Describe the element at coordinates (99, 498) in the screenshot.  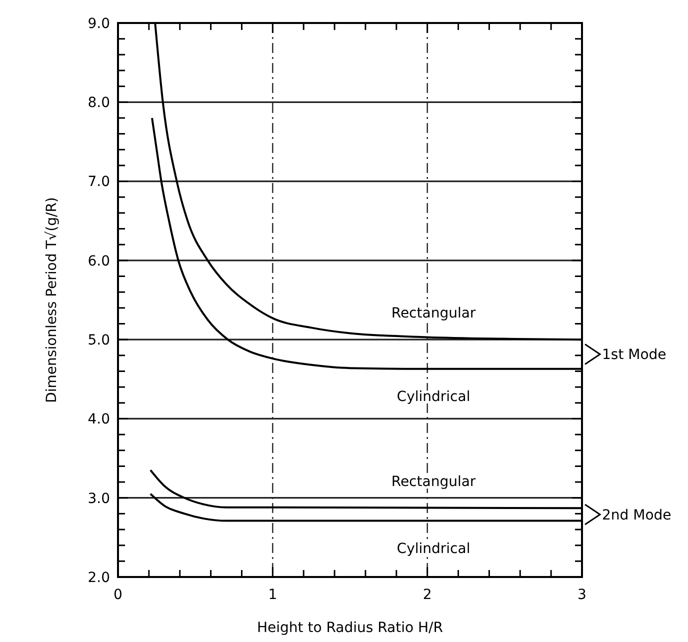
I see `y-tick-label: 3.0` at that location.